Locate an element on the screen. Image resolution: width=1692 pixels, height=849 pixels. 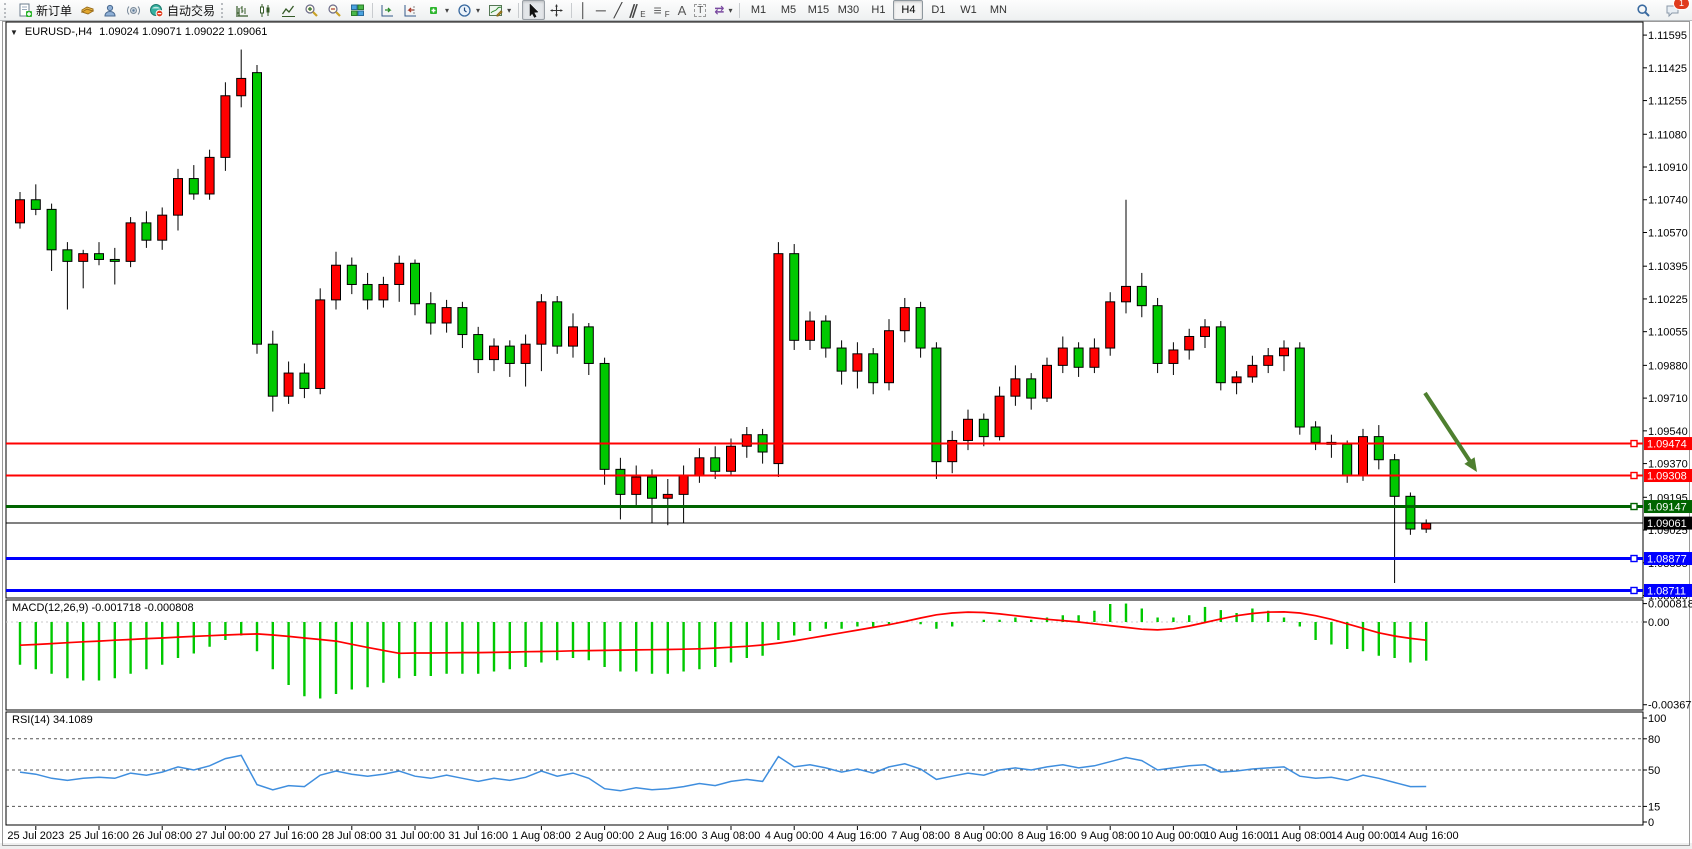
price-label-1.09308: 1.09308 is located at coordinates (1667, 477).